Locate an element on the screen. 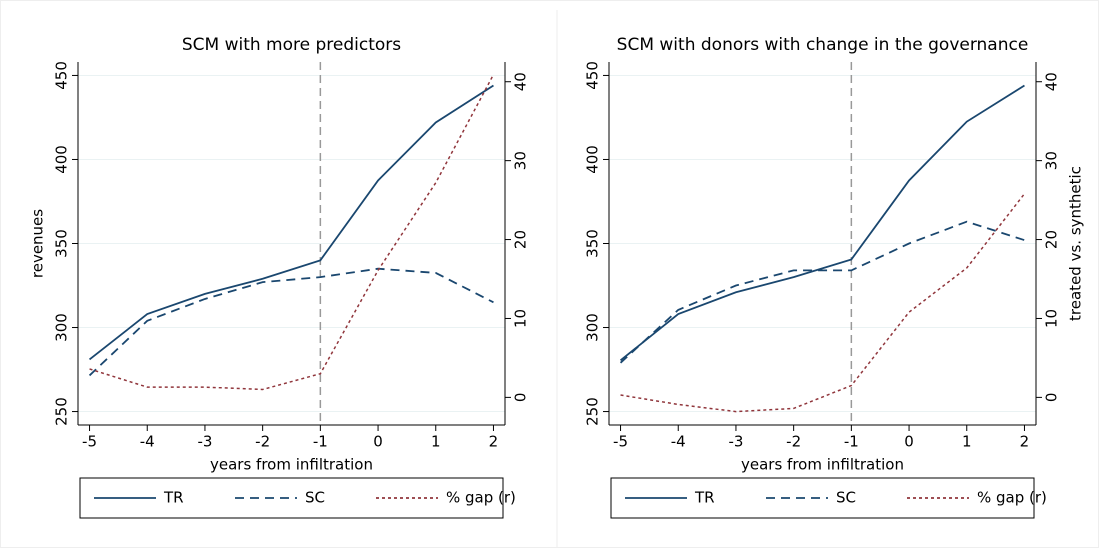 This screenshot has height=552, width=1099. chart-title: SCM with more predictors is located at coordinates (291, 45).